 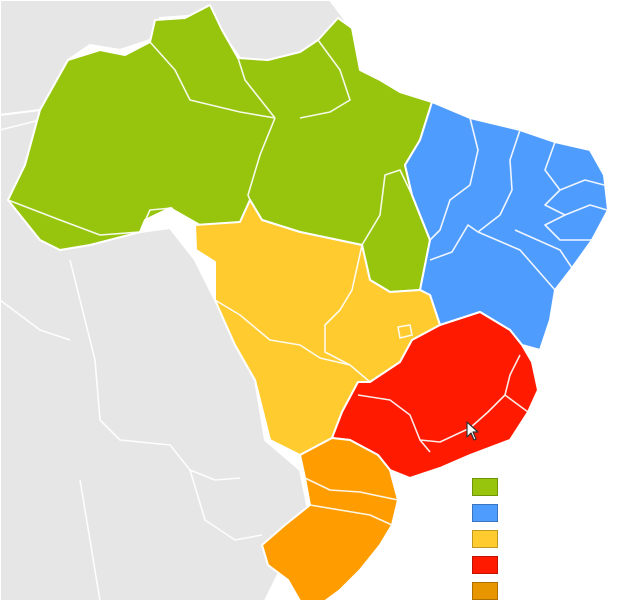 What do you see at coordinates (485, 591) in the screenshot?
I see `legend-swatch-south` at bounding box center [485, 591].